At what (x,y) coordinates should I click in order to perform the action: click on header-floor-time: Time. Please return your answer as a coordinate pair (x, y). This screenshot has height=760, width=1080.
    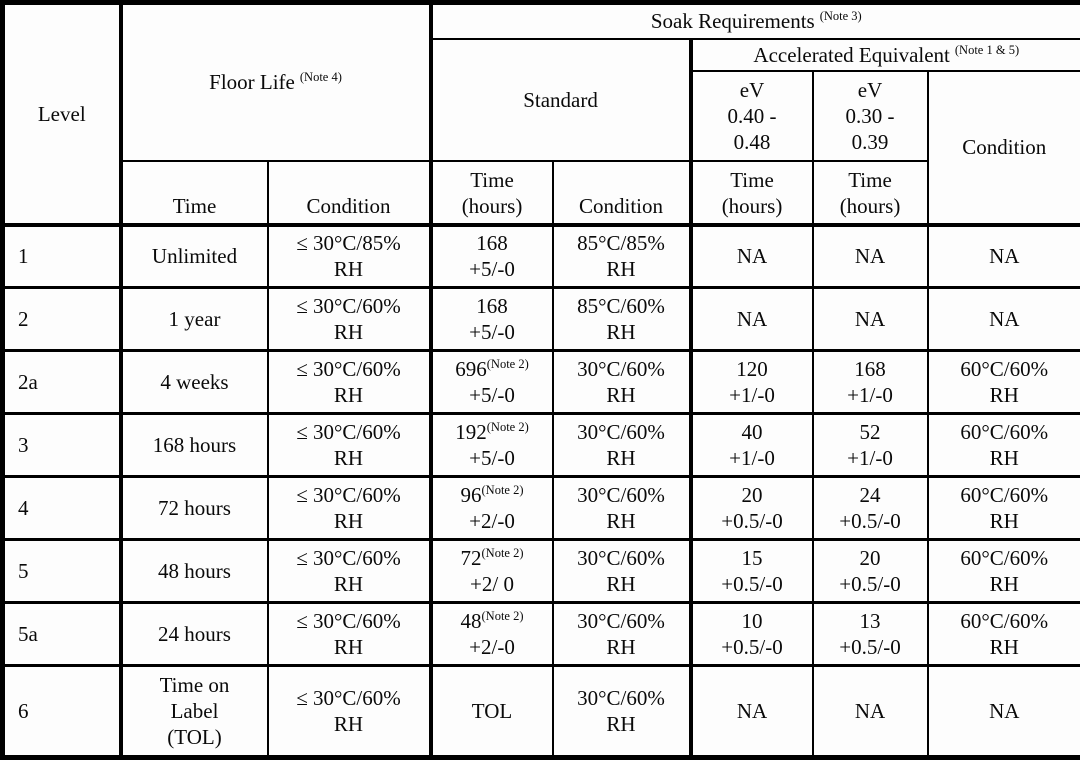
    Looking at the image, I should click on (194, 193).